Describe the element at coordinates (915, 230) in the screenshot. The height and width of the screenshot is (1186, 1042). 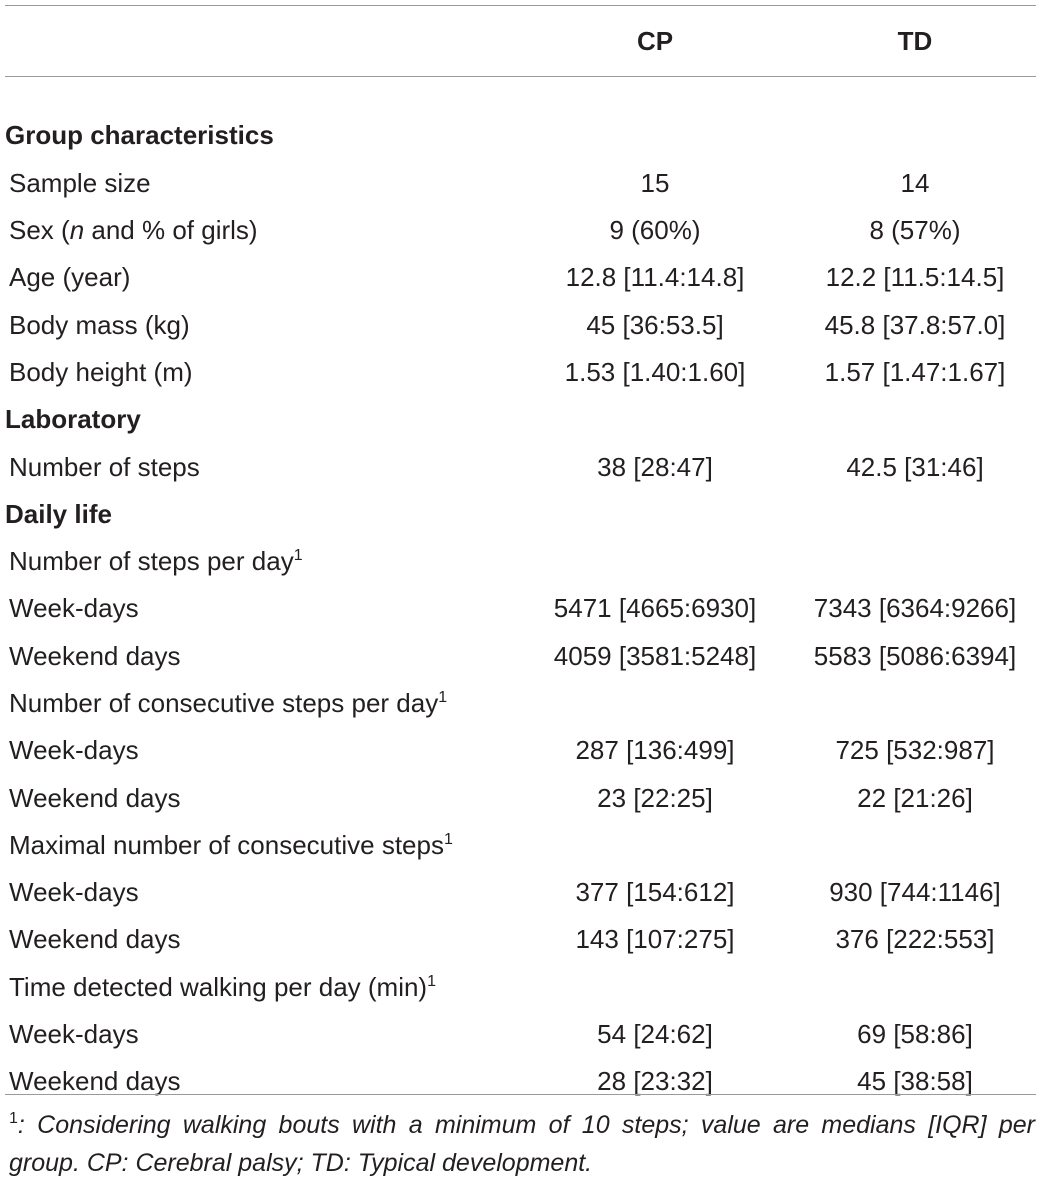
I see `td-value: 8 (57%)` at that location.